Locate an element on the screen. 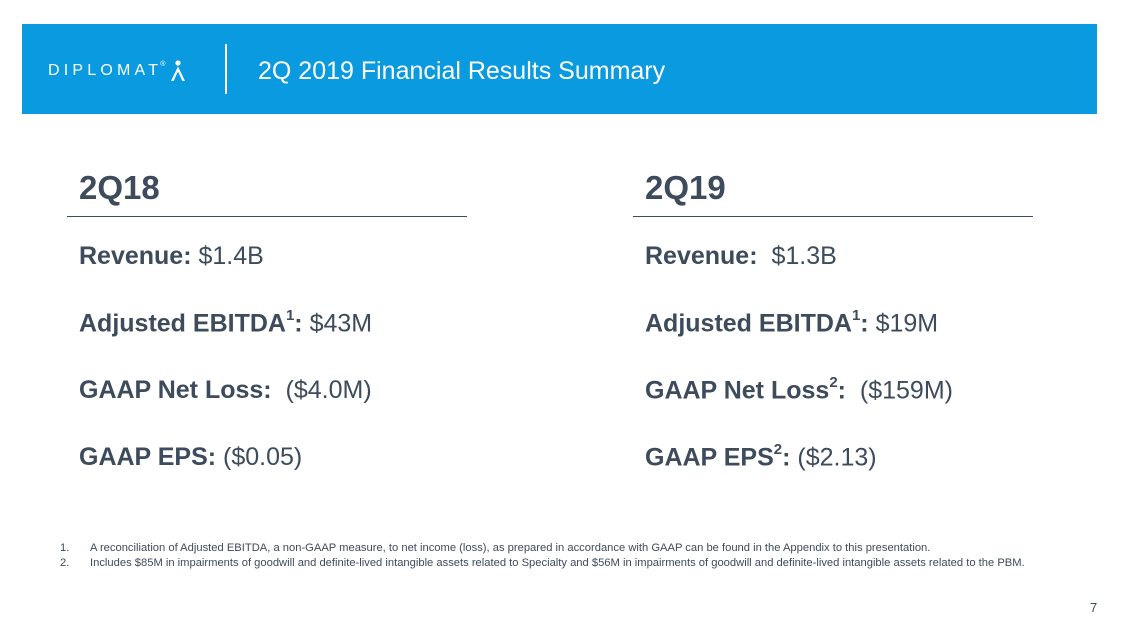  metric-gaap-eps: GAAP EPS2: ($2.13) is located at coordinates (761, 456).